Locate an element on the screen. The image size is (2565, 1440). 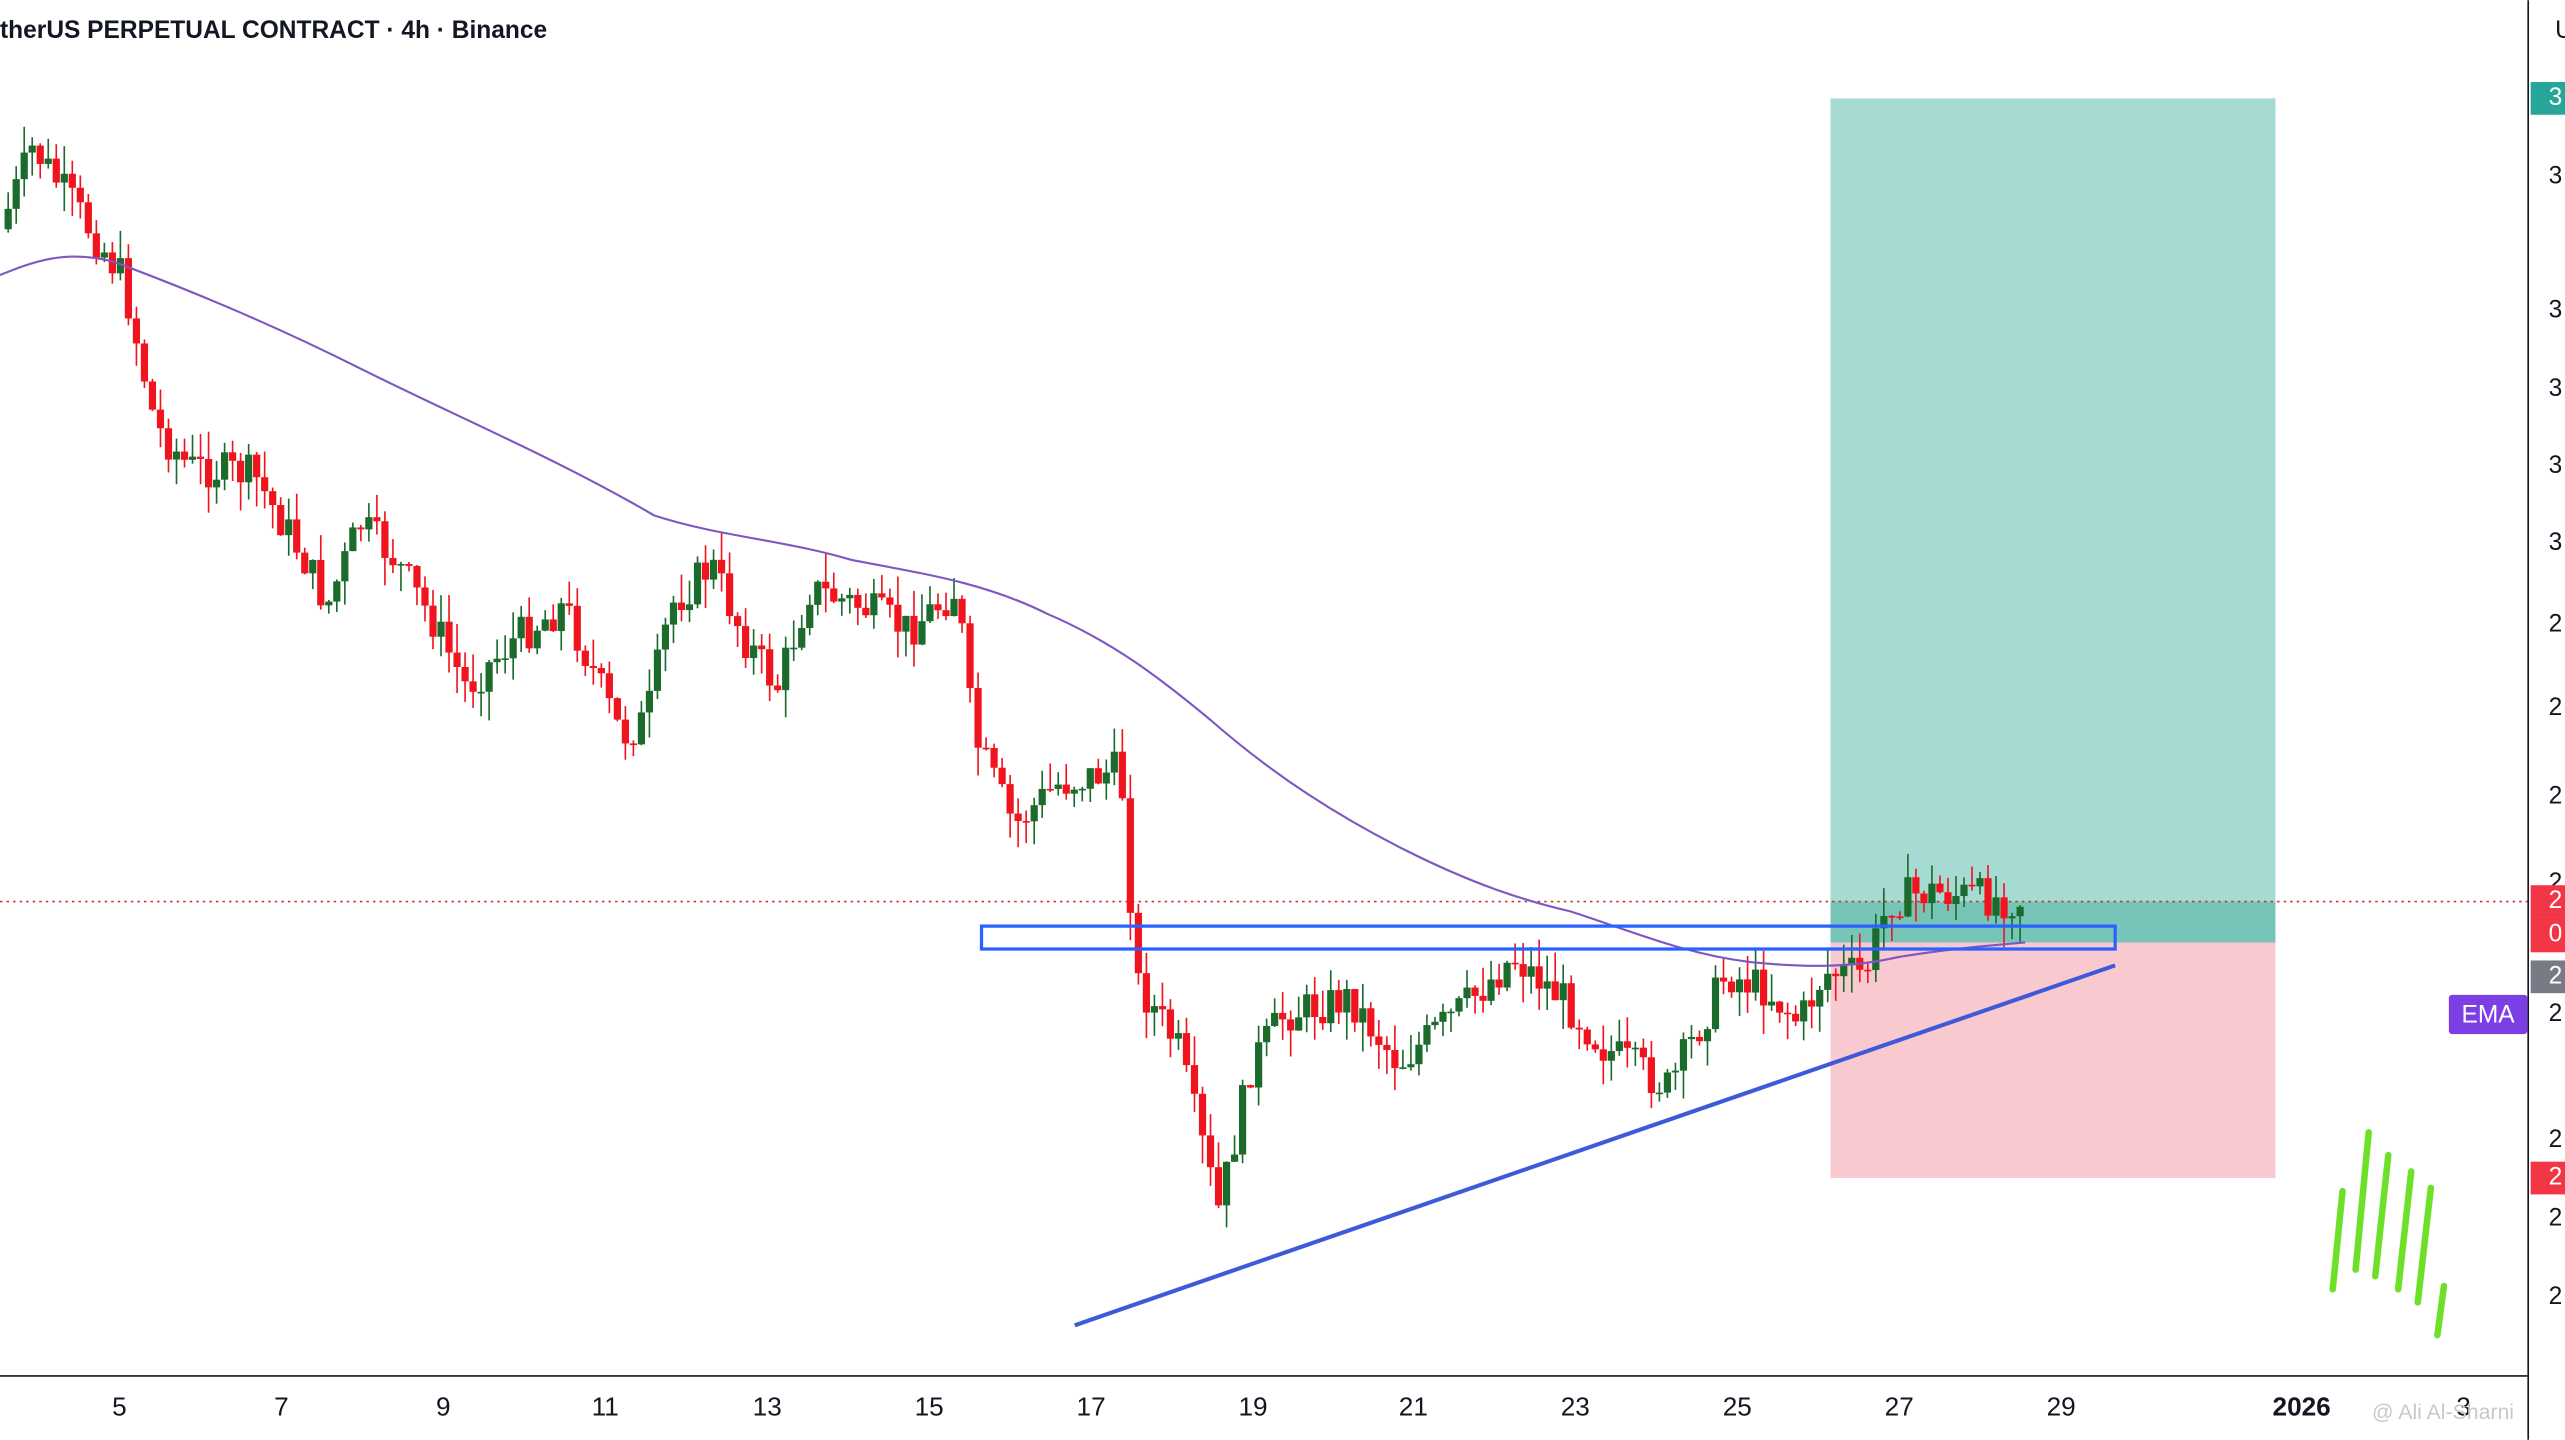
x-tick-label: 29 is located at coordinates (2061, 1407).